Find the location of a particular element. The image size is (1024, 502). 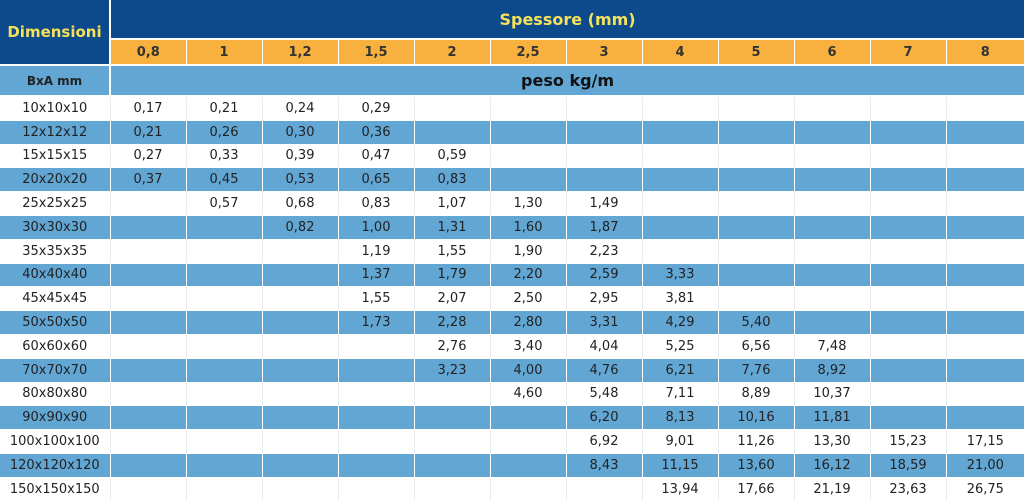

dimension-cell: 25x25x25 is located at coordinates (55, 203).